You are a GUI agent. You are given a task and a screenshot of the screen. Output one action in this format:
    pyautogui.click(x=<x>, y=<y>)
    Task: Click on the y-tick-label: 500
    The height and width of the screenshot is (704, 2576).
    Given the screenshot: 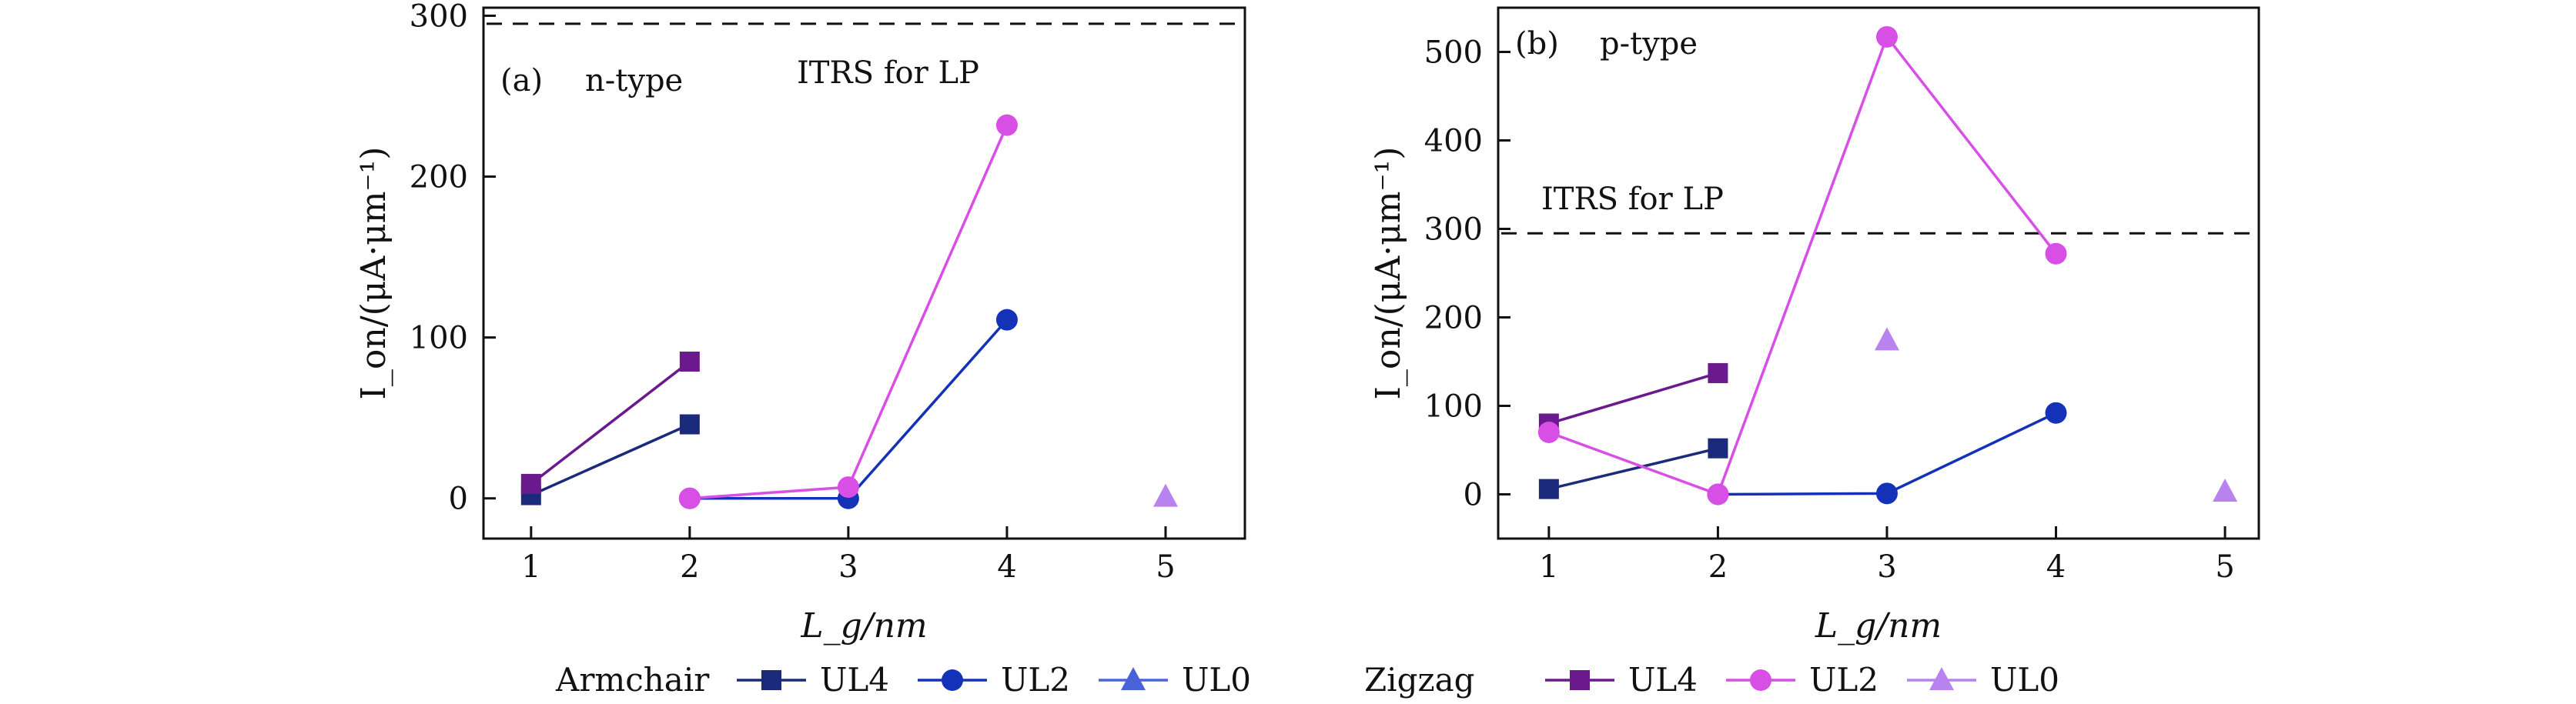 What is the action you would take?
    pyautogui.click(x=1453, y=53)
    